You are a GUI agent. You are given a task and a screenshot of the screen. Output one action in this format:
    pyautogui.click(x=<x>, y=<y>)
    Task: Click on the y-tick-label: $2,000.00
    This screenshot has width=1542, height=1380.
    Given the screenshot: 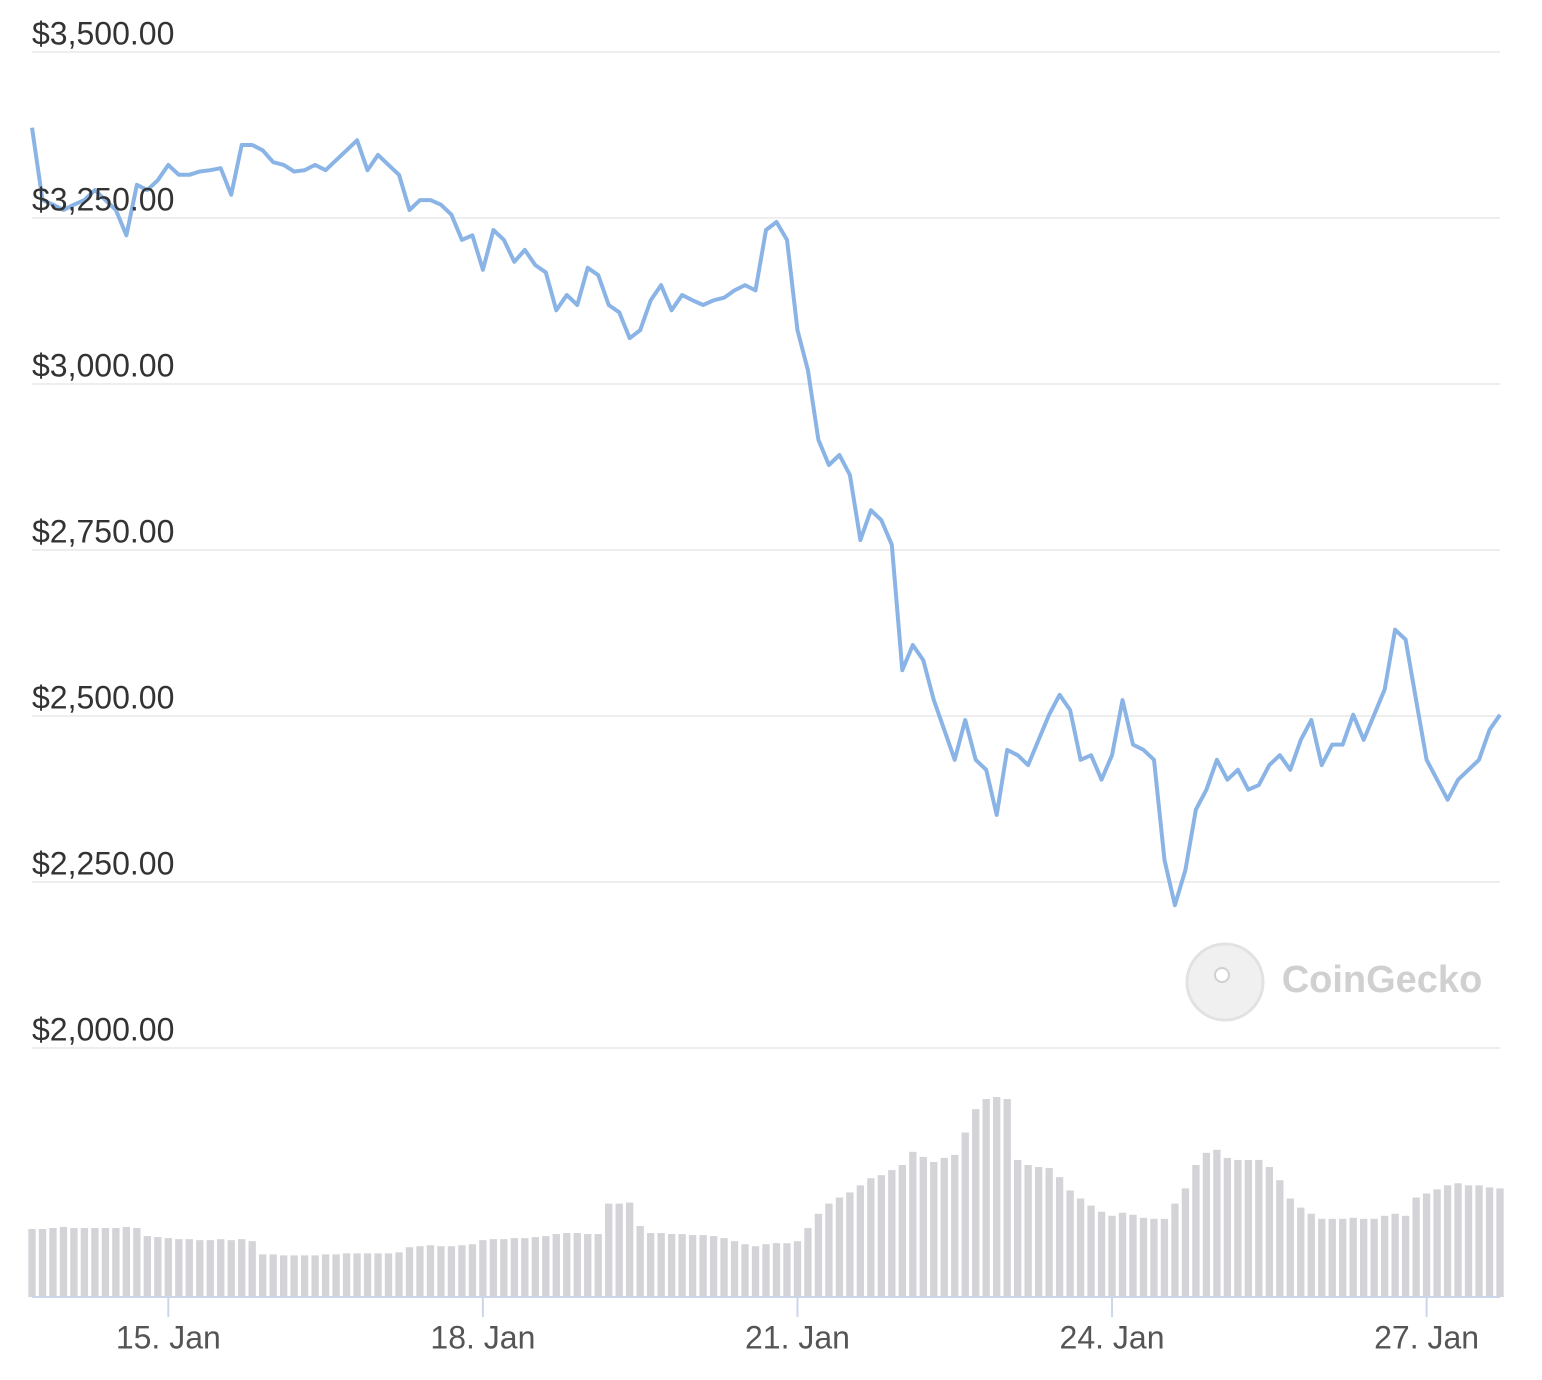 What is the action you would take?
    pyautogui.click(x=103, y=1029)
    